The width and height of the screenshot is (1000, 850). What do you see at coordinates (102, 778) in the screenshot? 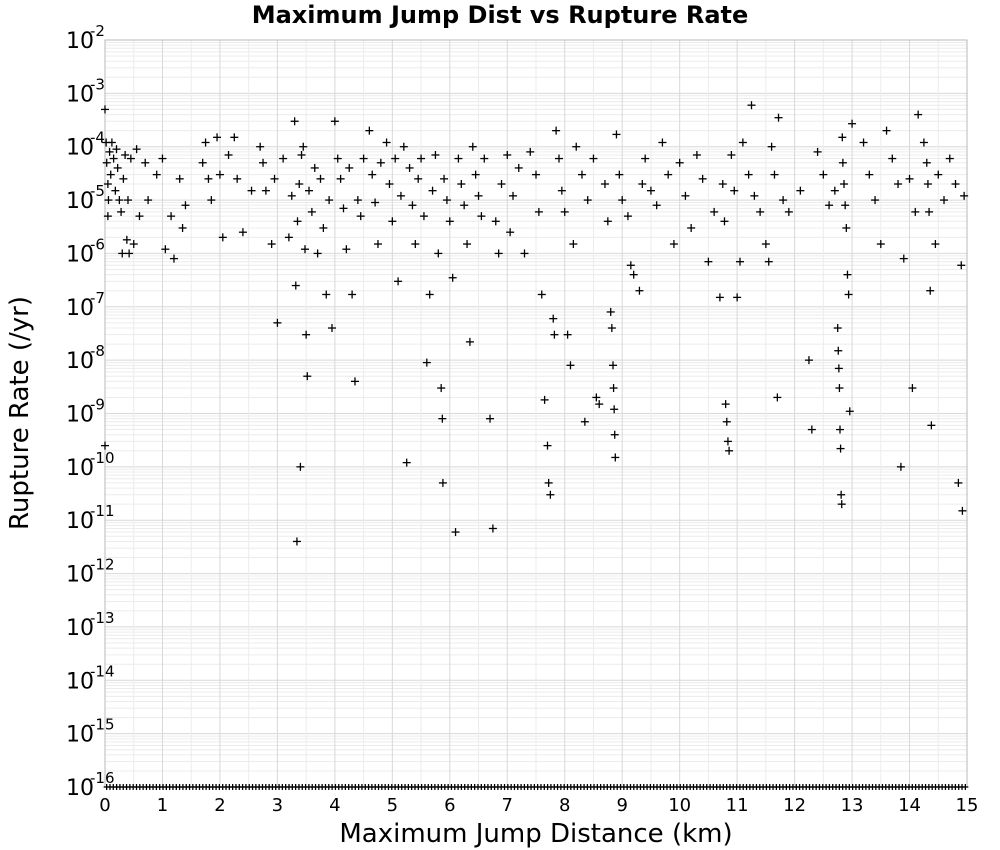
I see `y-tick-exponent: -16` at bounding box center [102, 778].